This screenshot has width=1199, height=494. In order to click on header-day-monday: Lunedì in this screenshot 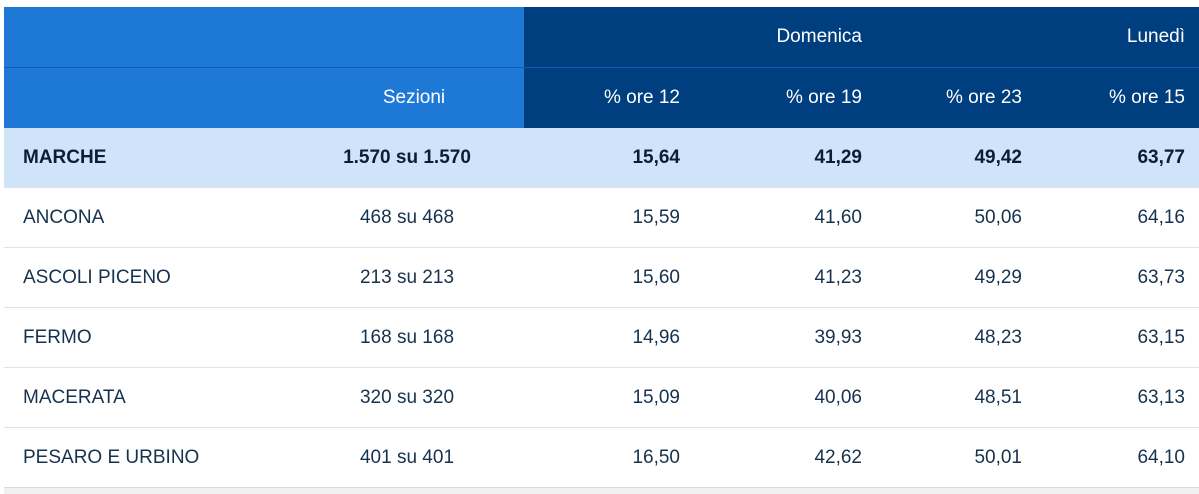, I will do `click(1117, 37)`.